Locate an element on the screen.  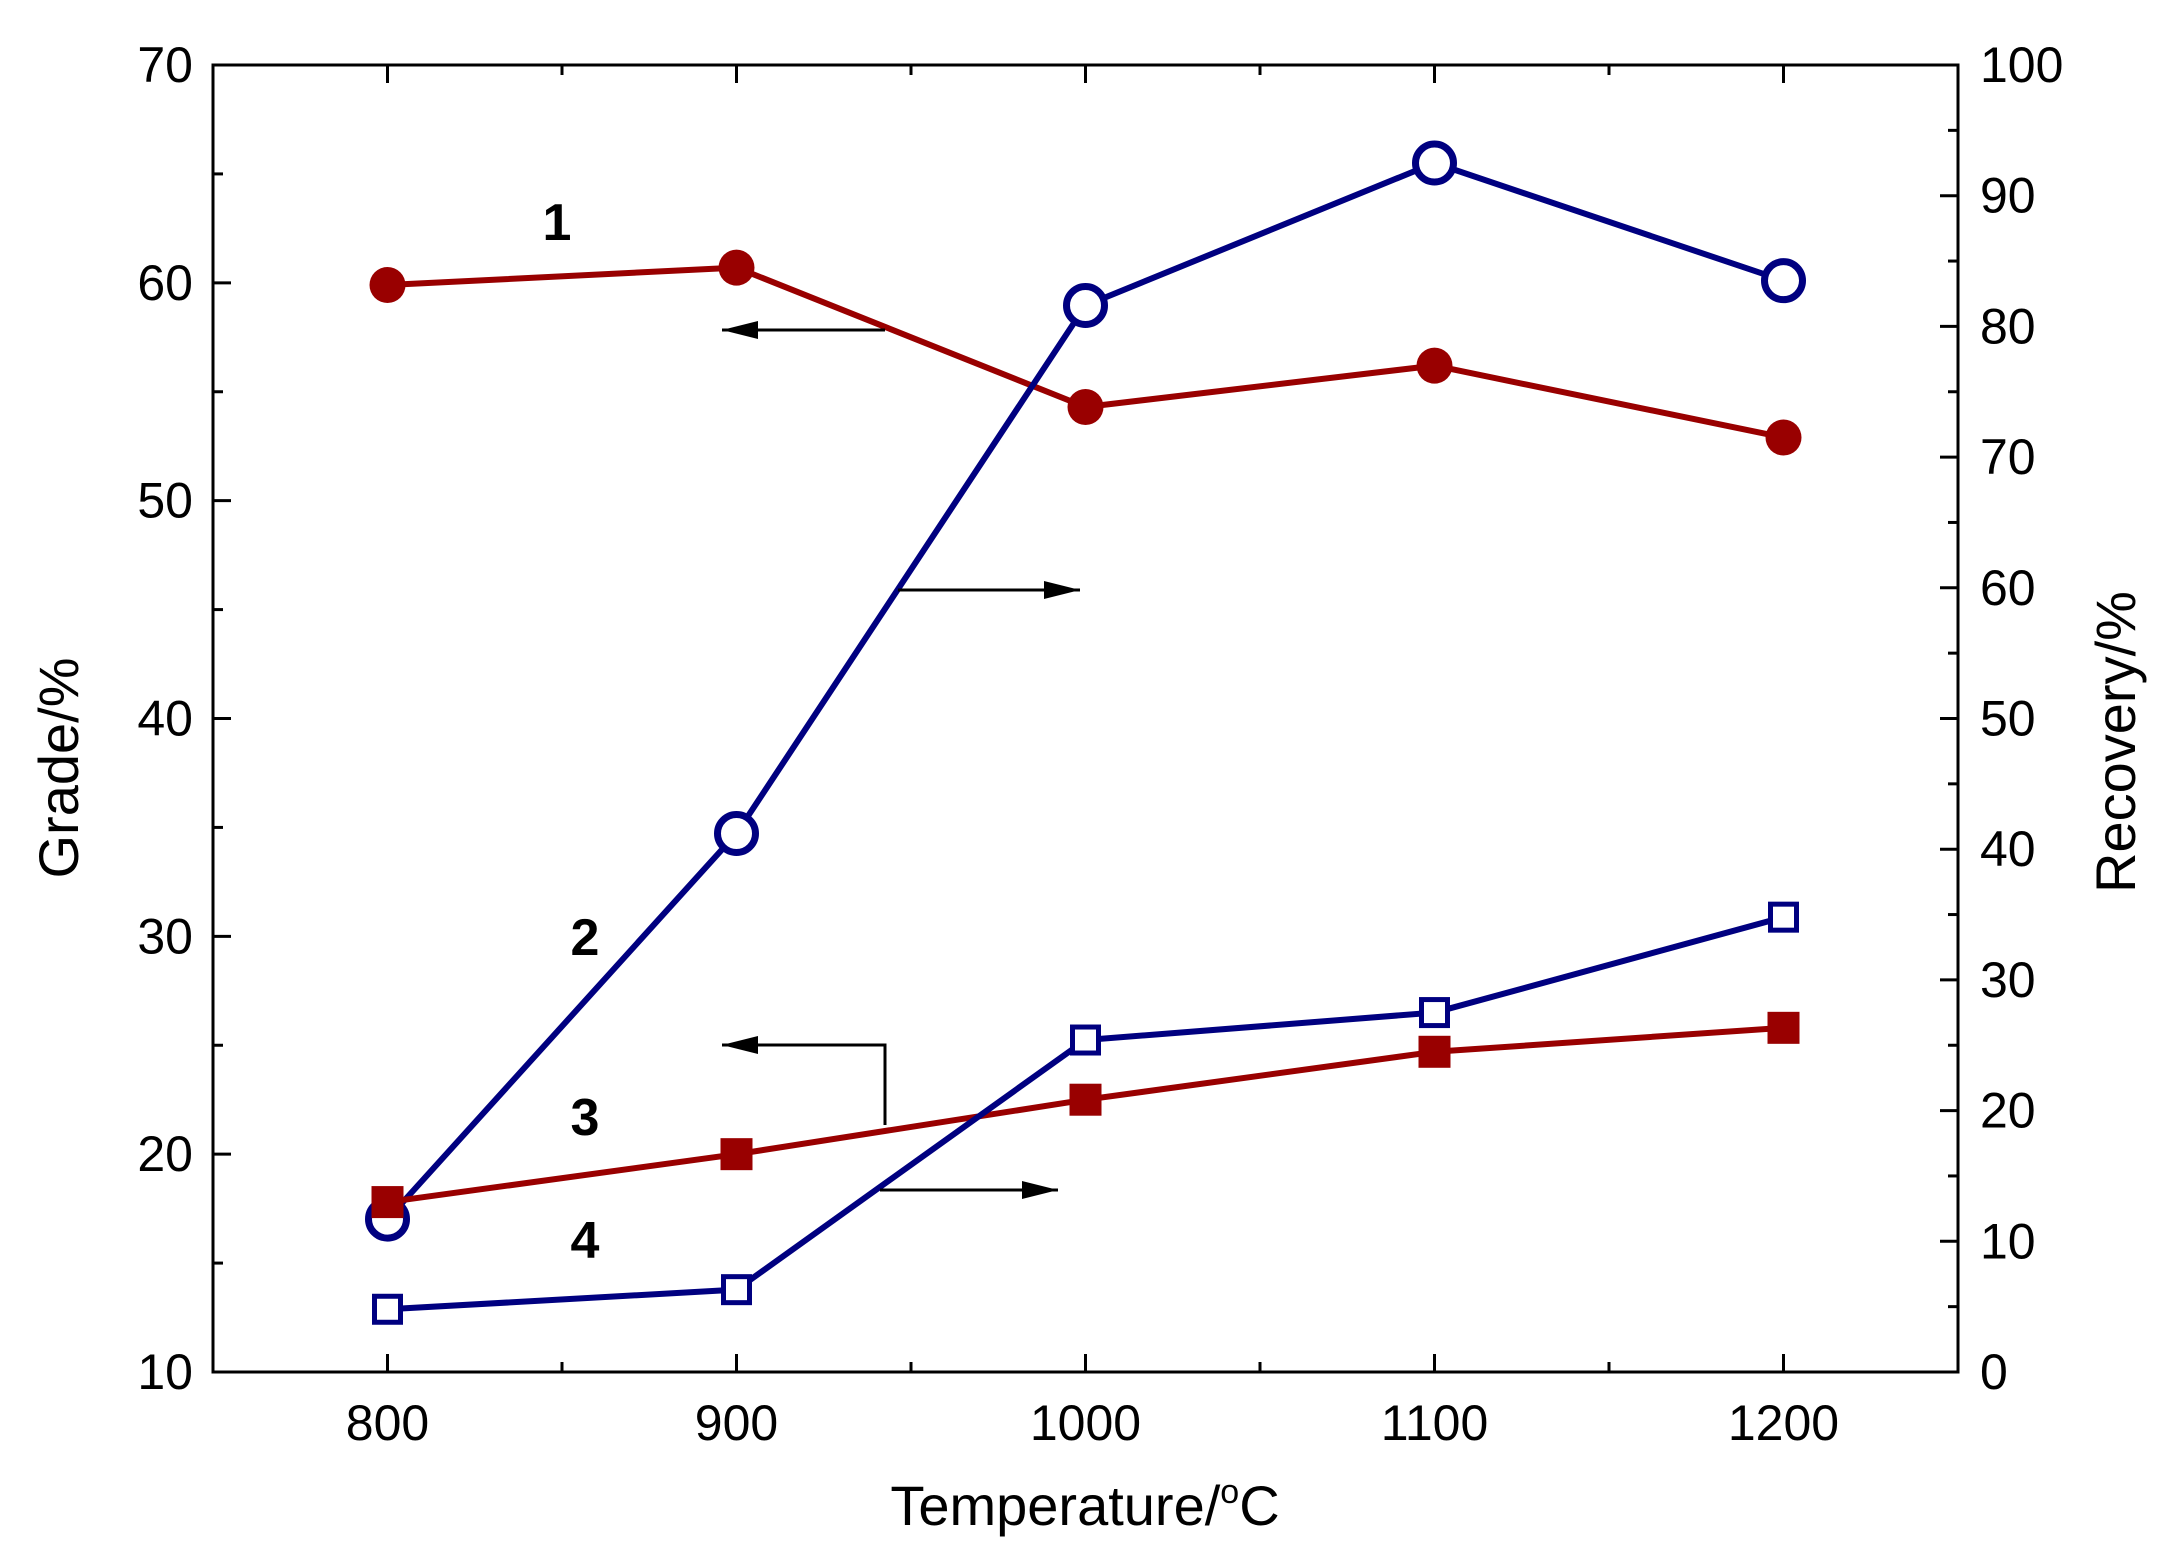
y-right-tick-label: 10 is located at coordinates (2008, 1241).